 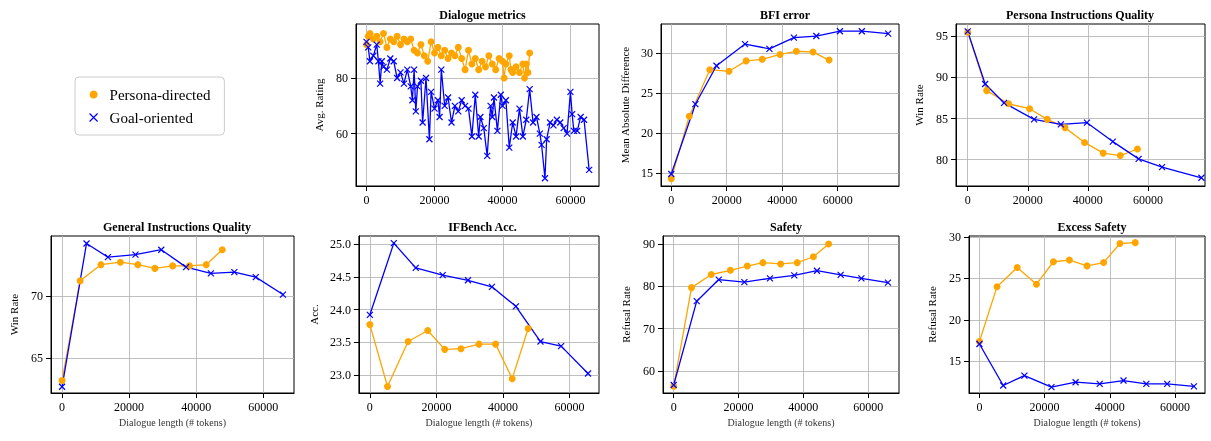 I want to click on y-tick-label: 23.5, so click(x=340, y=342).